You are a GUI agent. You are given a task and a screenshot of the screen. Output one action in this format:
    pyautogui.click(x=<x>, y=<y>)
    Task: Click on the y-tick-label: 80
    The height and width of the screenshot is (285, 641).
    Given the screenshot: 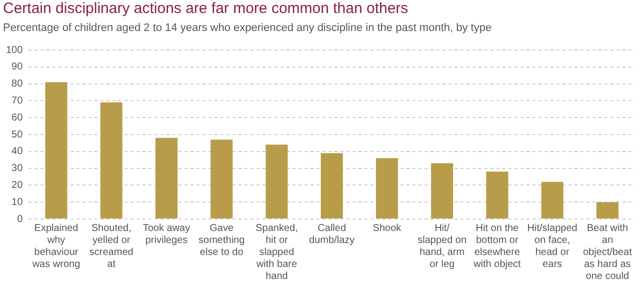 What is the action you would take?
    pyautogui.click(x=18, y=84)
    